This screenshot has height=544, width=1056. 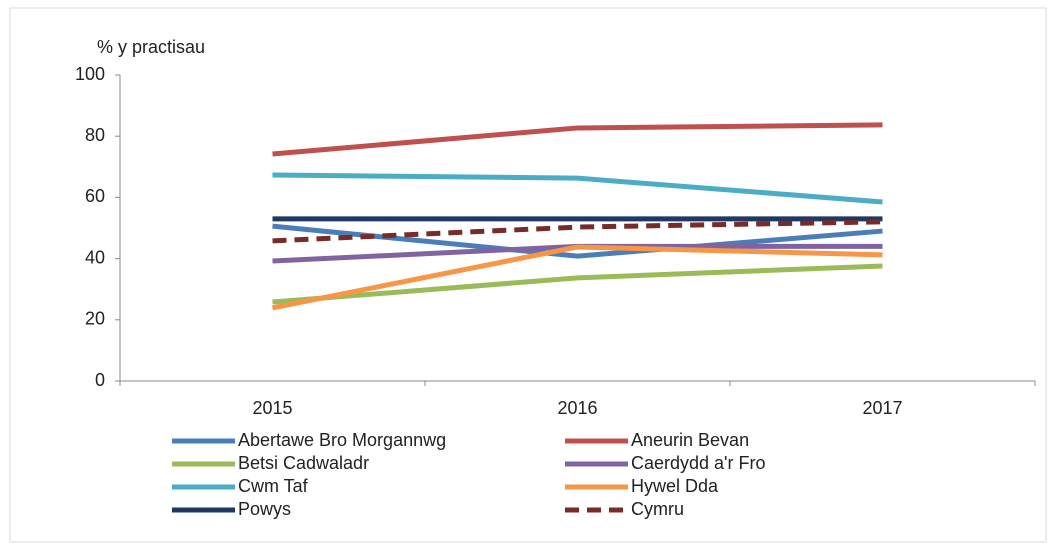 I want to click on legend-label: Aneurin Bevan, so click(x=690, y=440).